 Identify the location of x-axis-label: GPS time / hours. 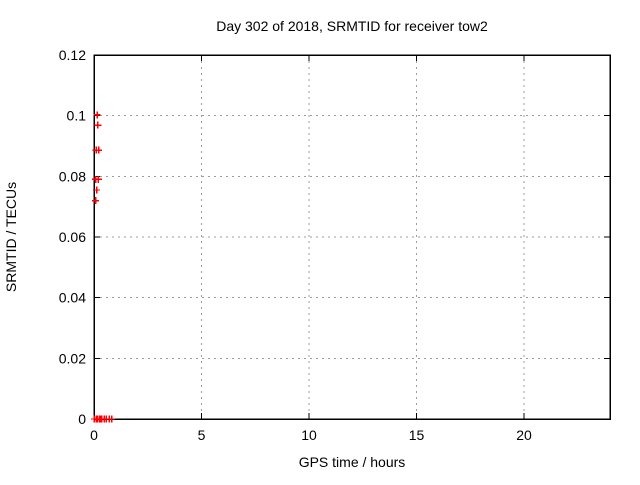
(352, 462).